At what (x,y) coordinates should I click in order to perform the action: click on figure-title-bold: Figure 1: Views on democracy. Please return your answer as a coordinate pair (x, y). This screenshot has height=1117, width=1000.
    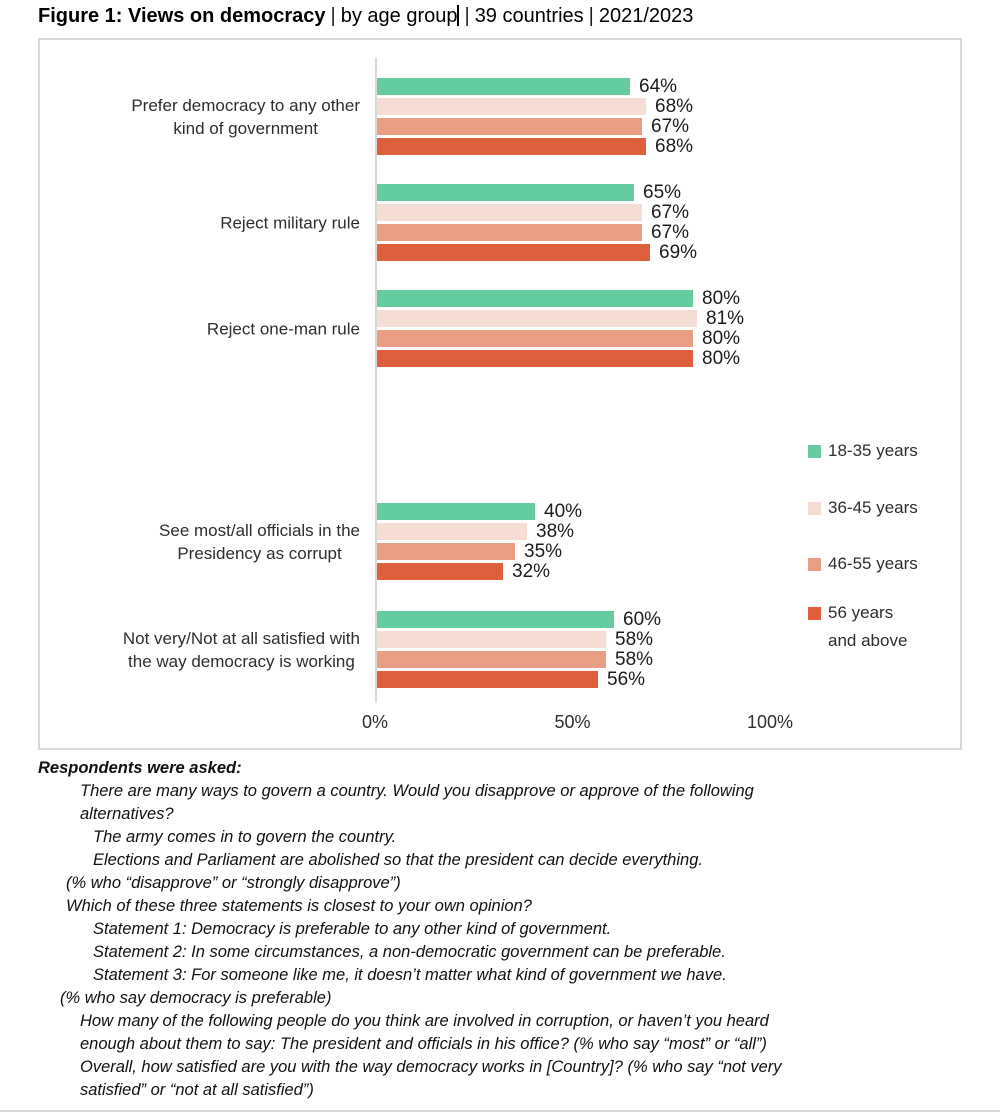
    Looking at the image, I should click on (182, 16).